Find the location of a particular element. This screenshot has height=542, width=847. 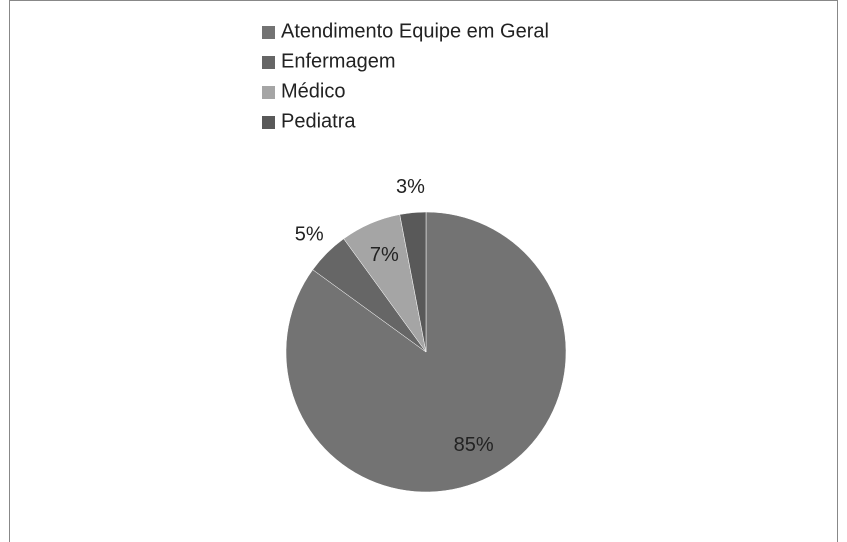

legend-label: Enfermagem is located at coordinates (338, 61).